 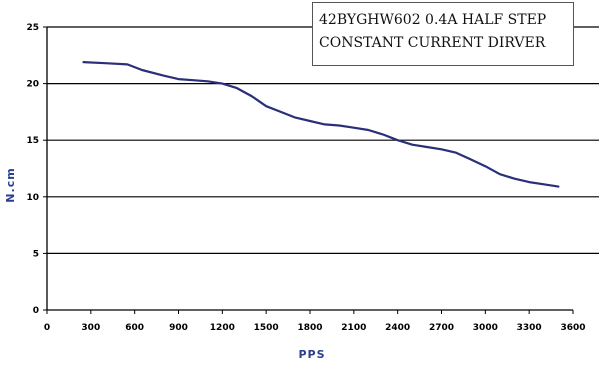 What do you see at coordinates (32, 169) in the screenshot?
I see `y-tick-labels: 0 5 10 15 20 25` at bounding box center [32, 169].